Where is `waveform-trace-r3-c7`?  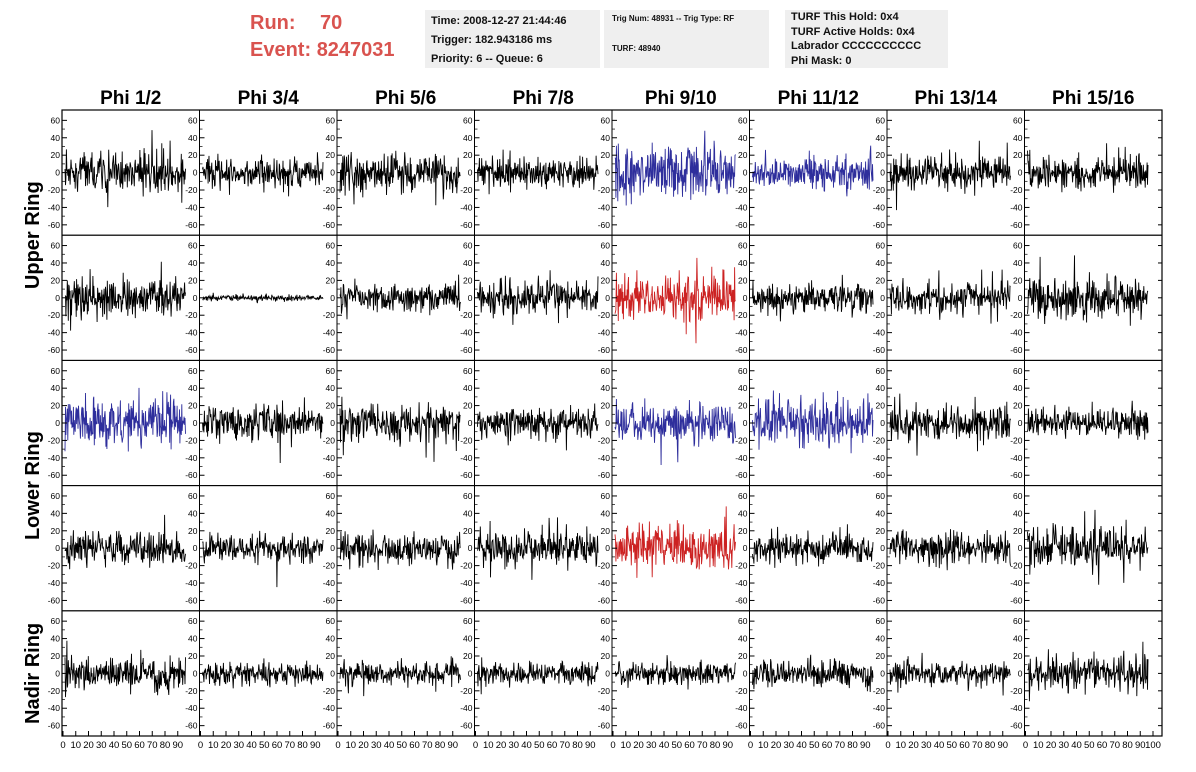
waveform-trace-r3-c7 is located at coordinates (950, 424).